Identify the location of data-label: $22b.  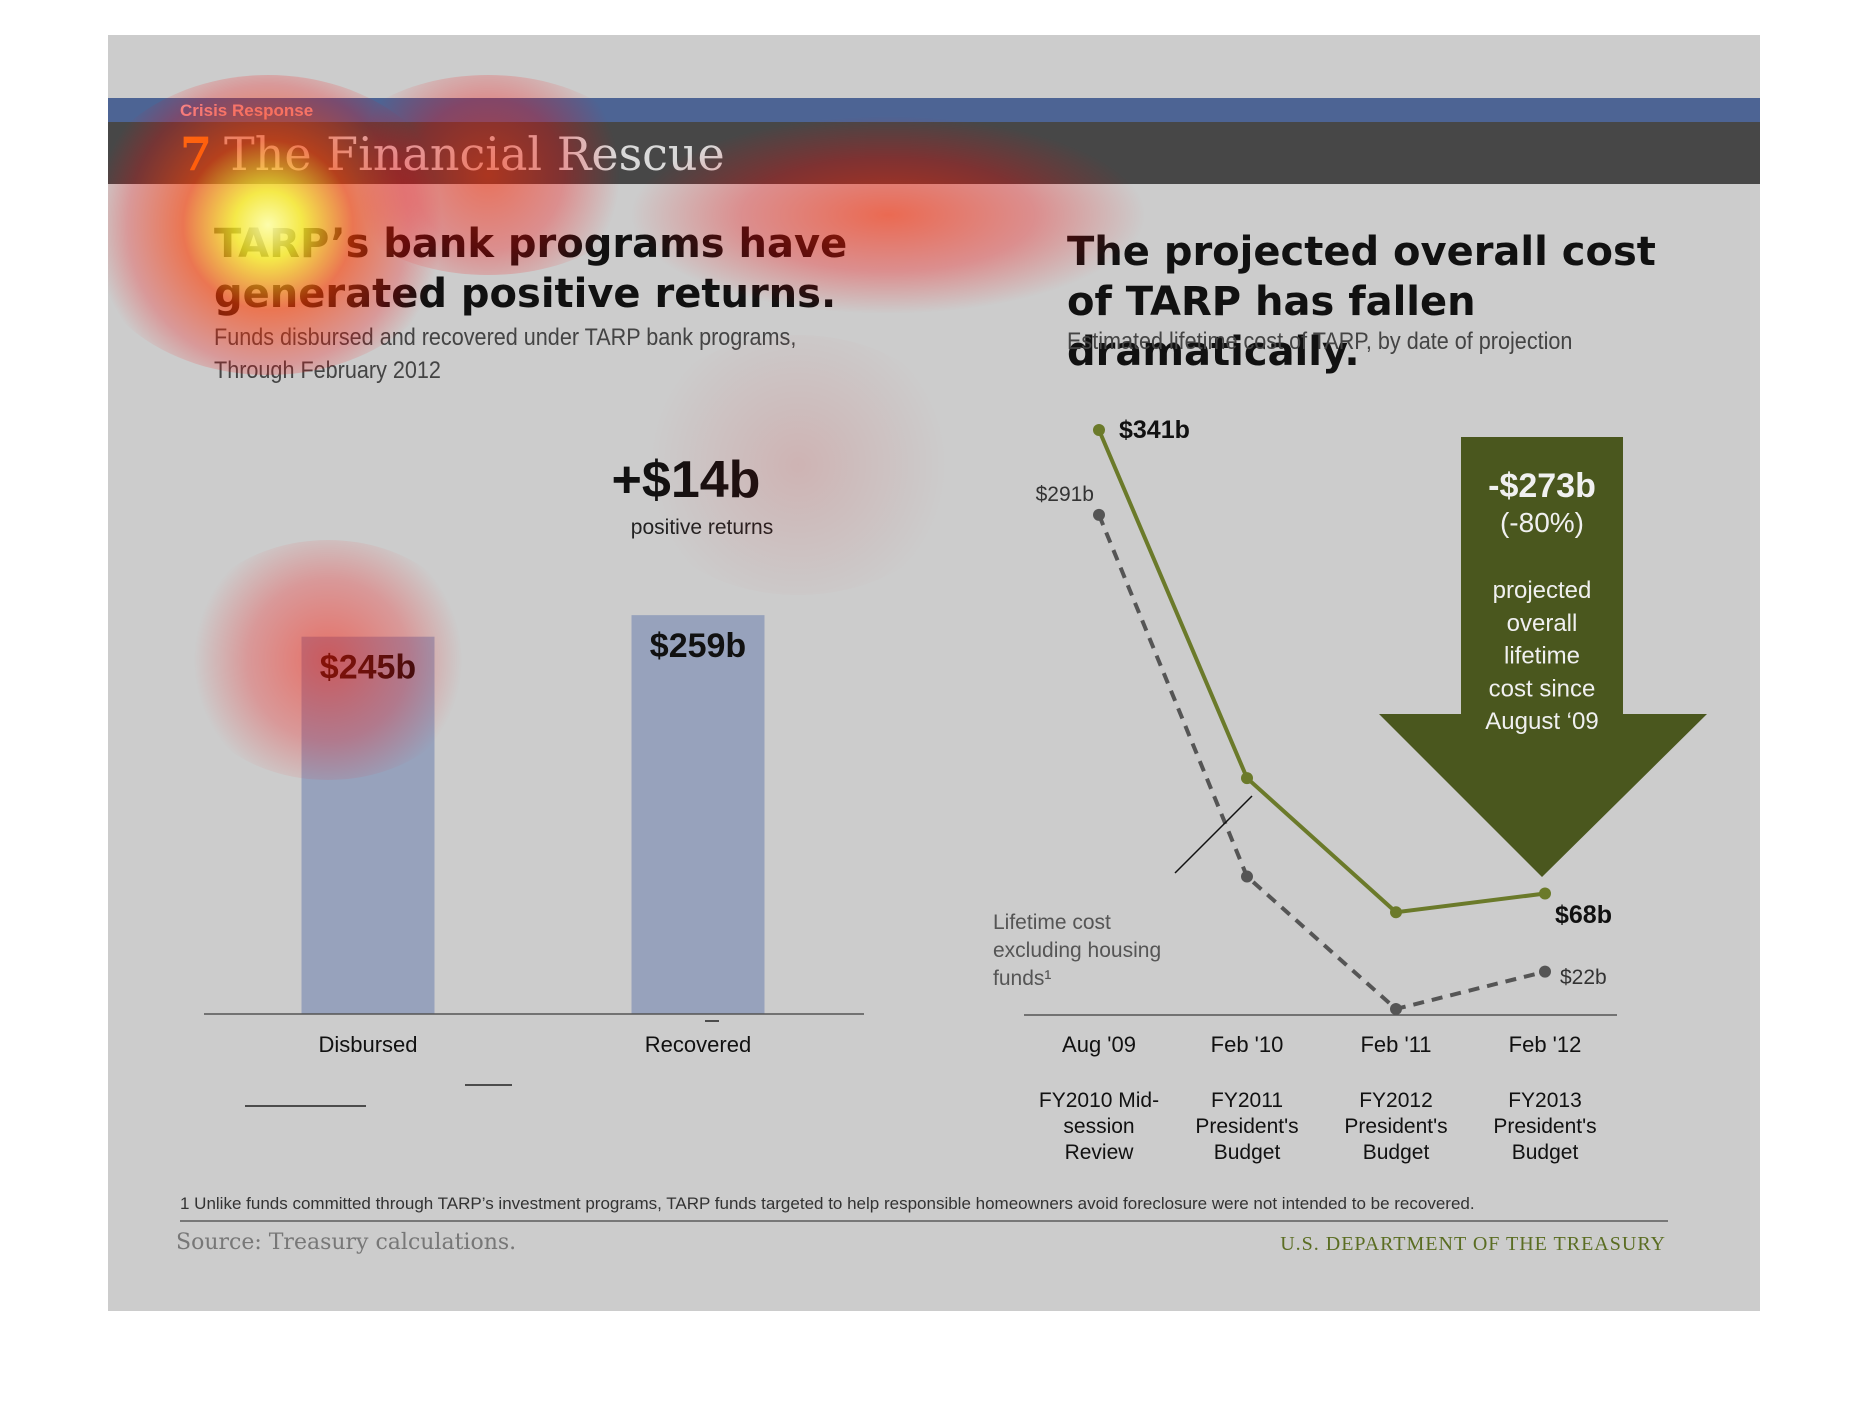
(1583, 977).